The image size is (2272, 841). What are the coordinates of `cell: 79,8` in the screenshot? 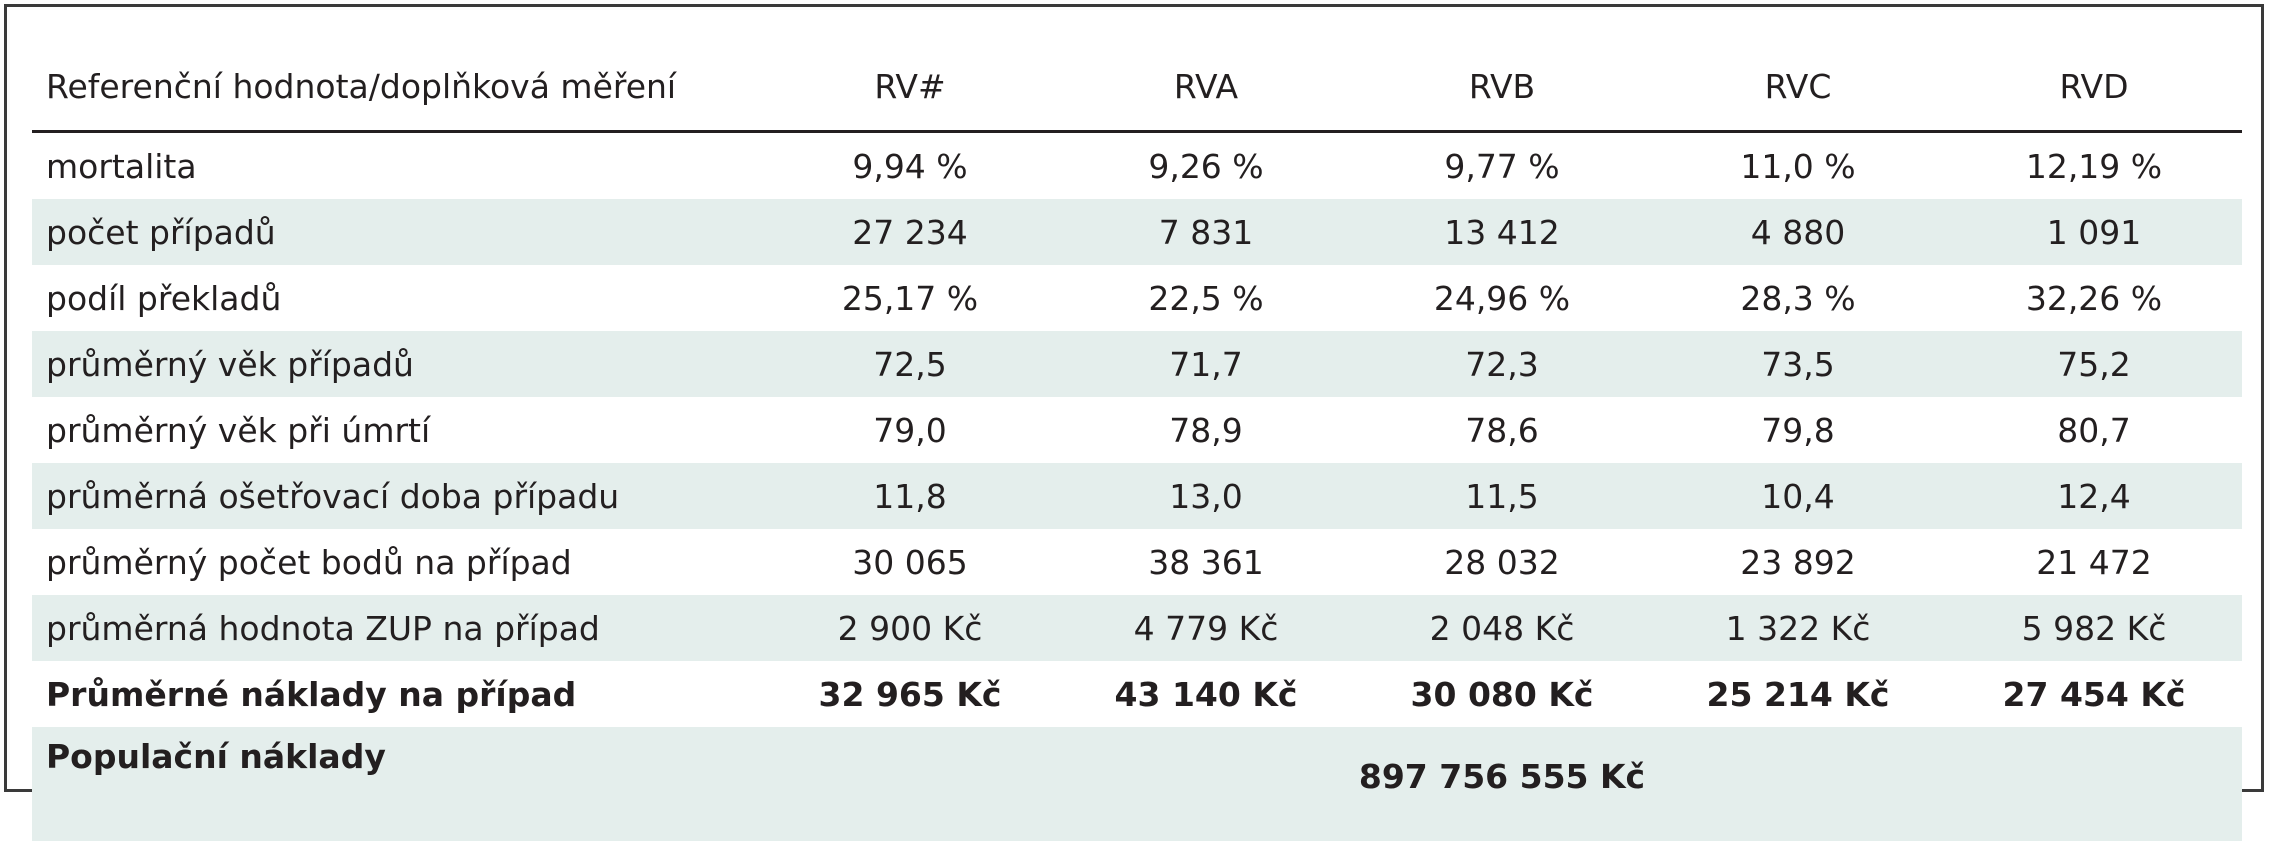 It's located at (1798, 430).